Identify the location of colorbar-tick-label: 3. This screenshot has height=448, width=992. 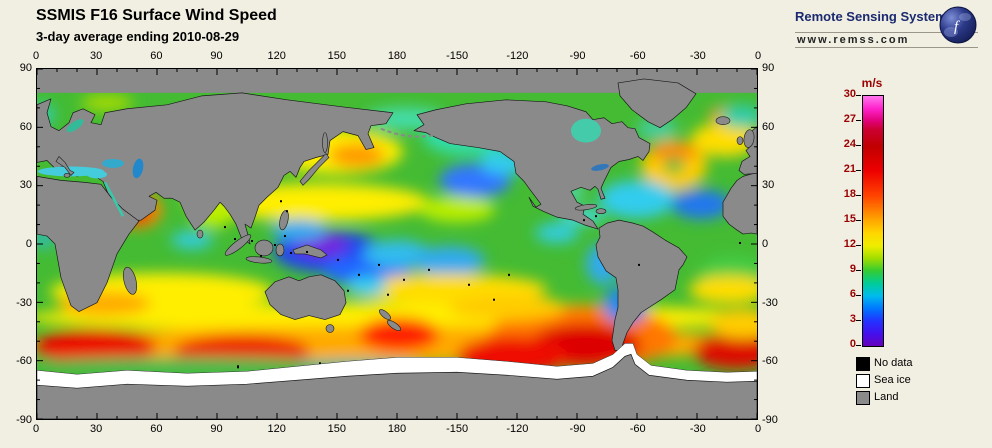
(852, 319).